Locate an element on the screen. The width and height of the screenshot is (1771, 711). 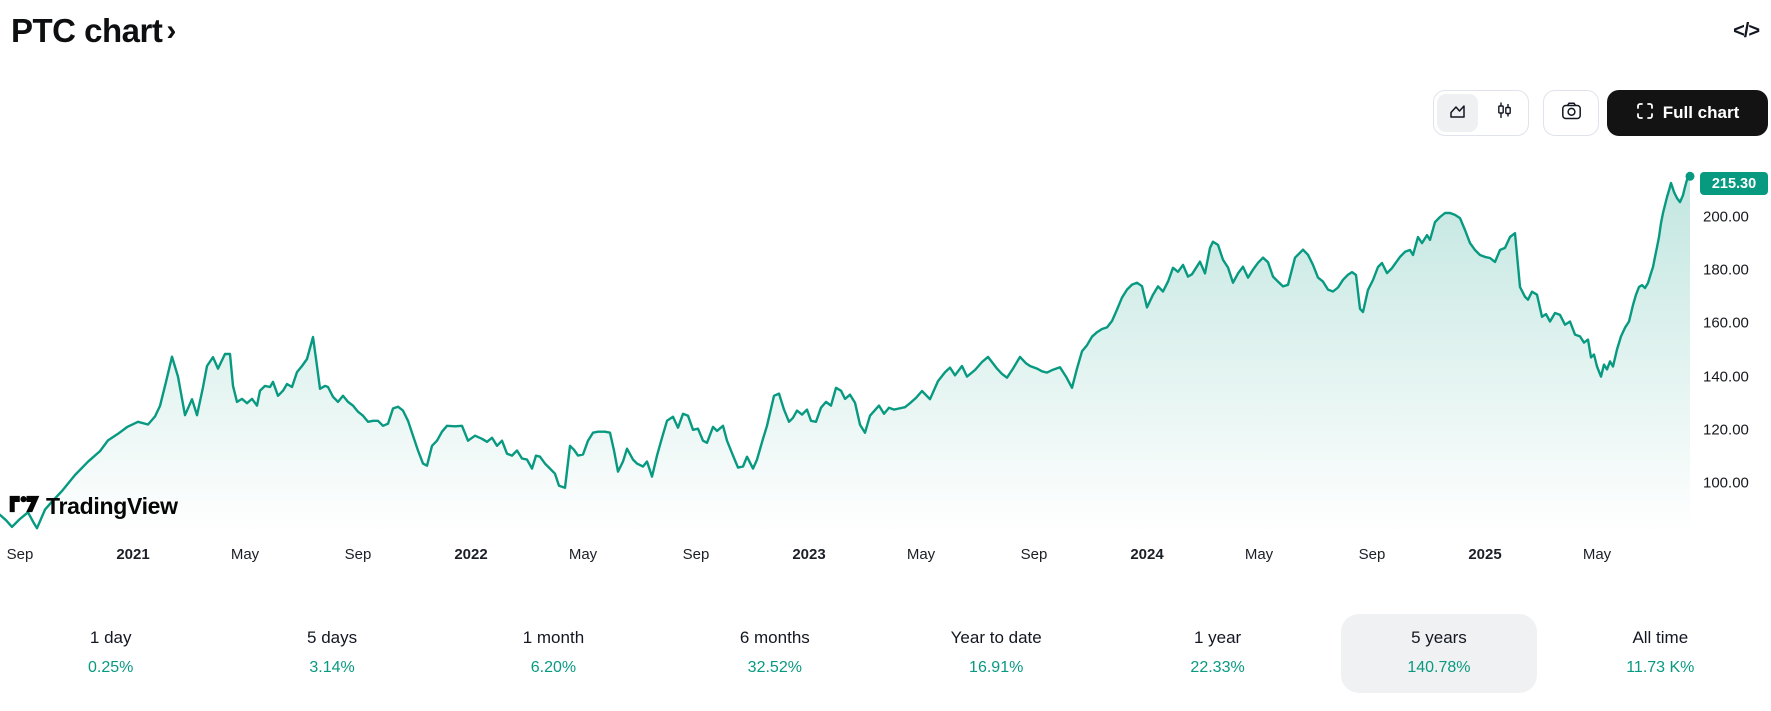
period-label: 5 days is located at coordinates (332, 637).